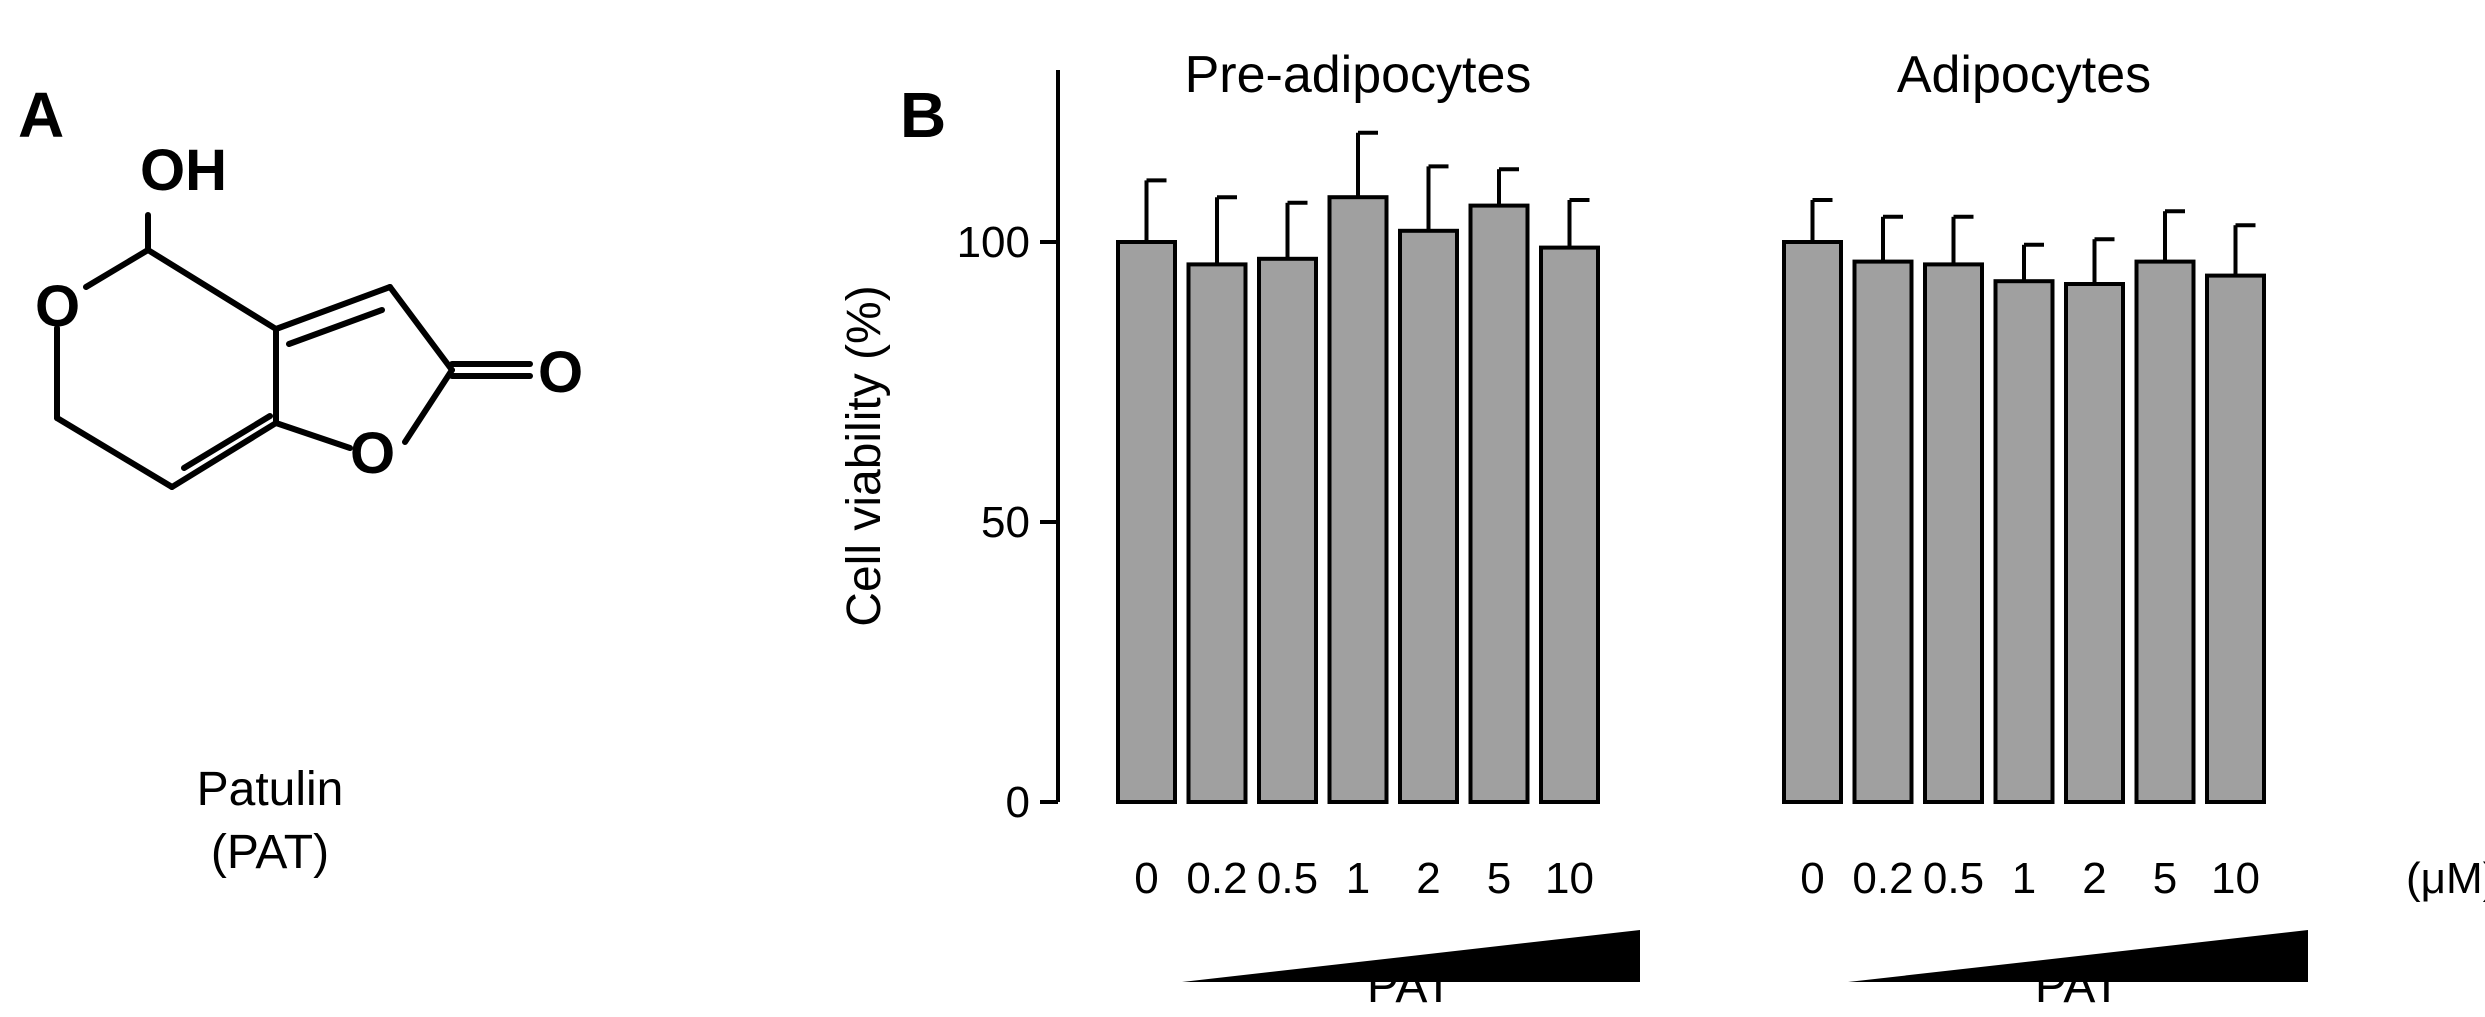  I want to click on patulin-structure, so click(293, 351).